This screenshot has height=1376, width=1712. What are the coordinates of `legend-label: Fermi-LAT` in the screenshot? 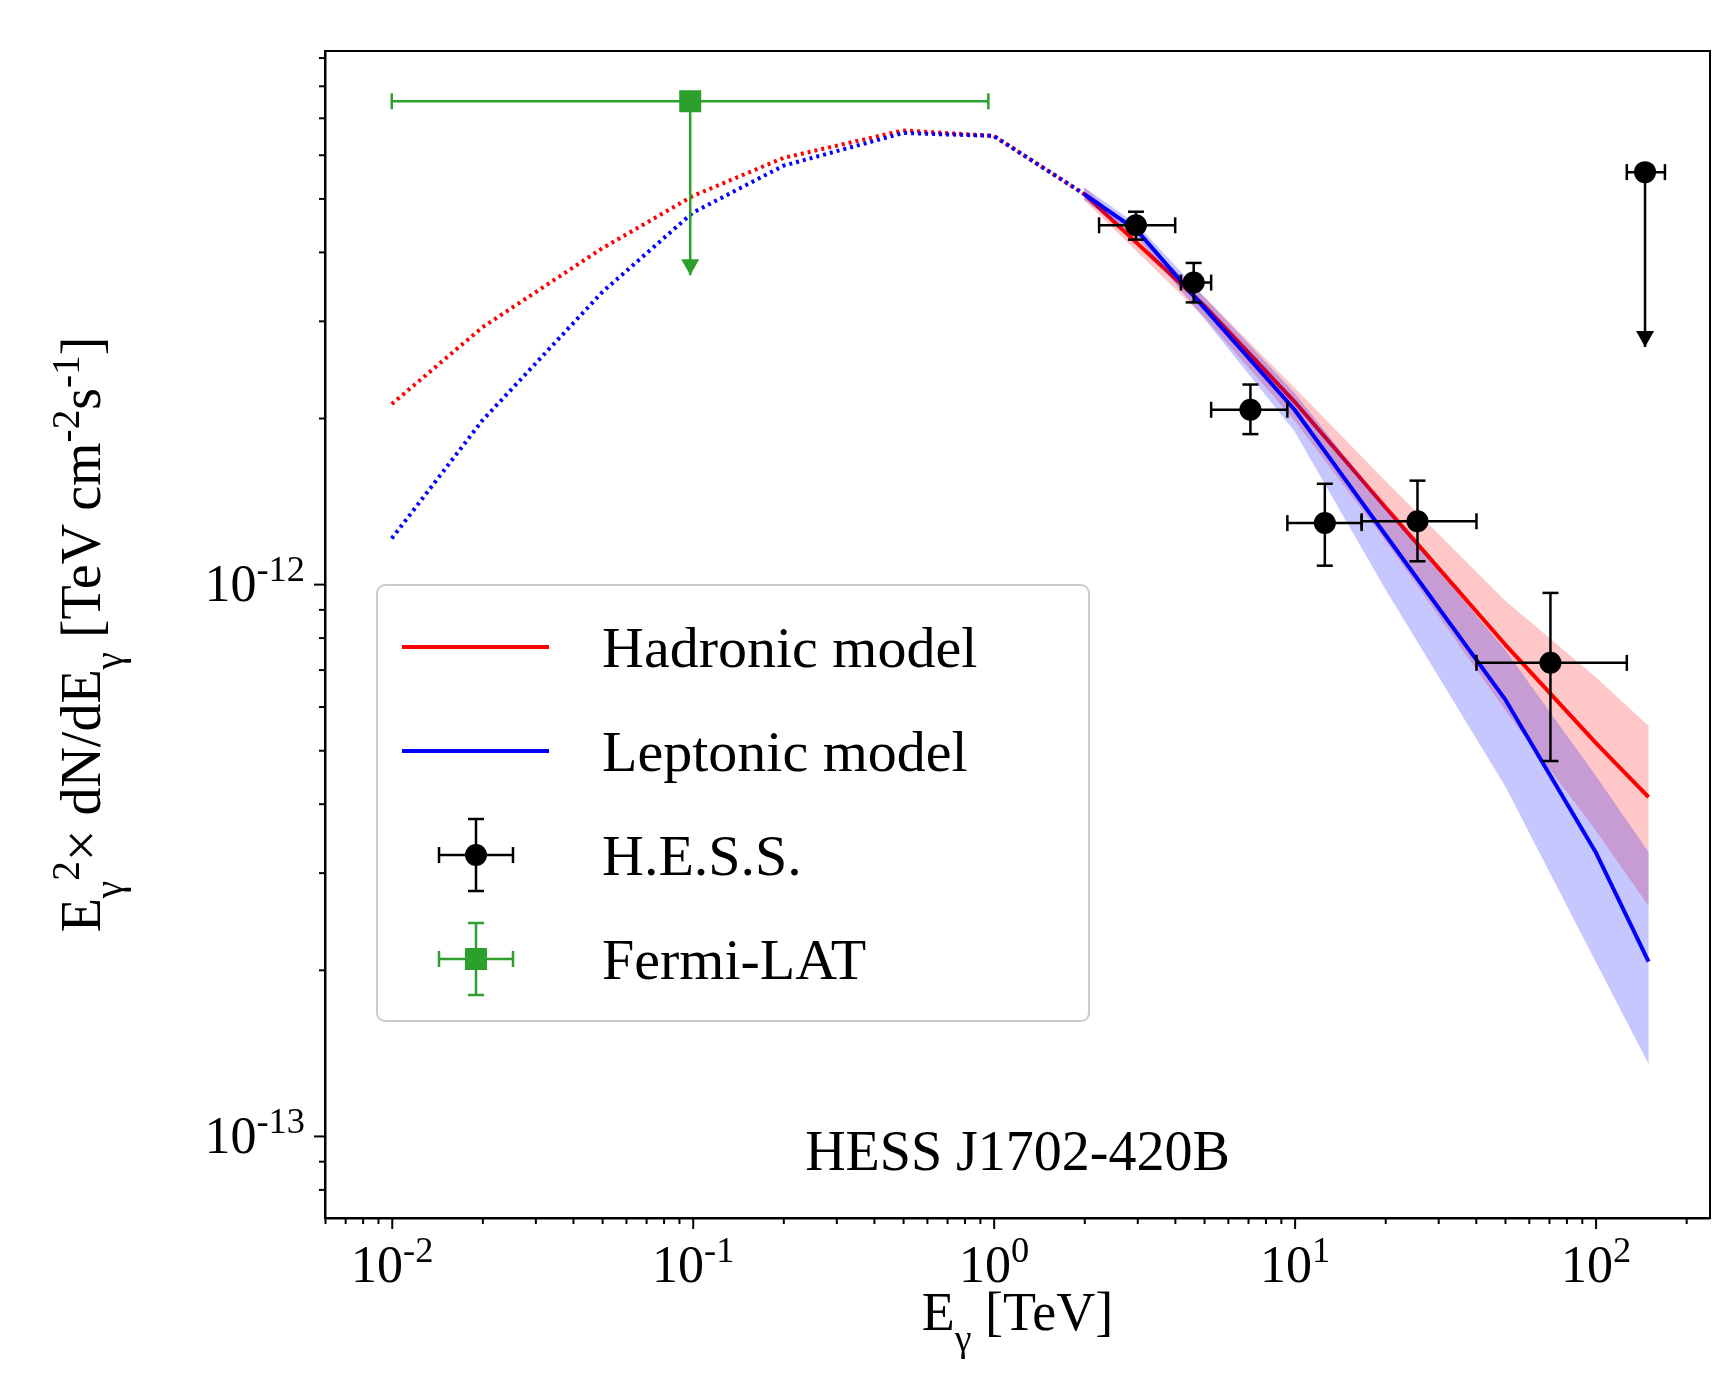 It's located at (734, 959).